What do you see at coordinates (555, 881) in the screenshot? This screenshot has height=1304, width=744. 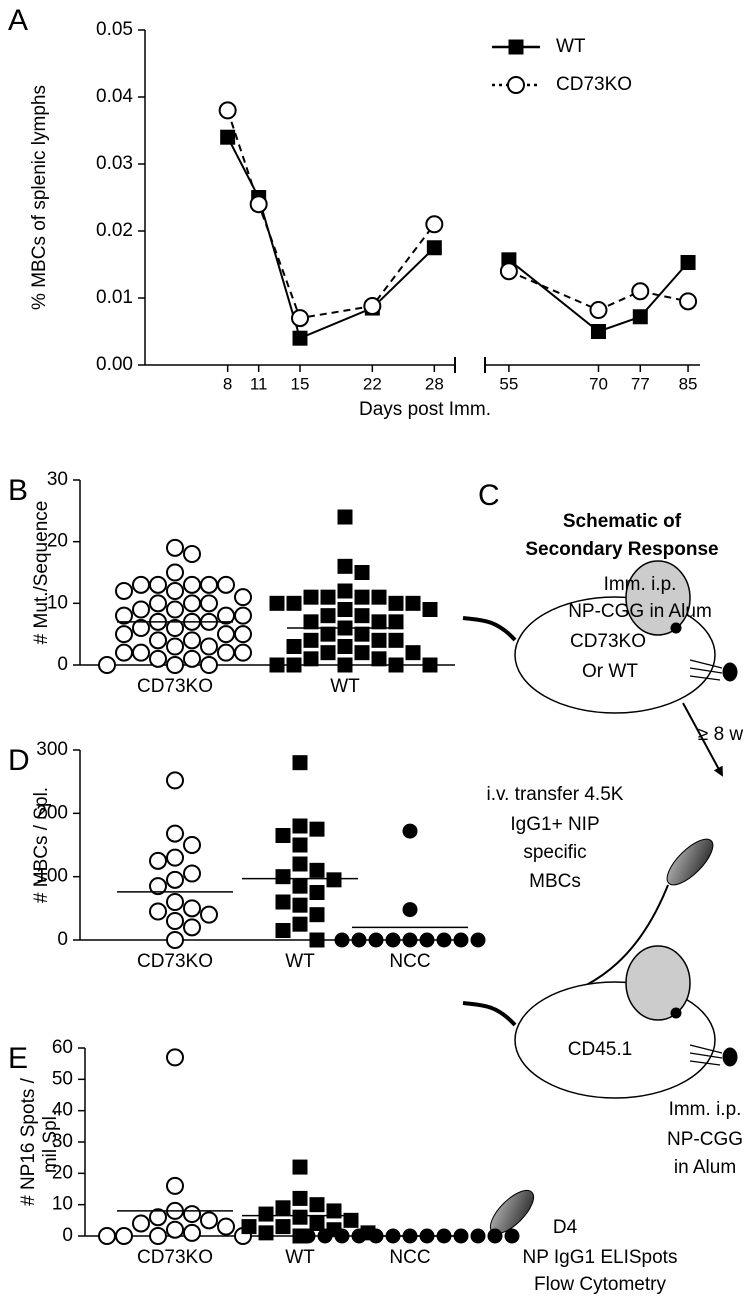 I see `schematic-label: MBCs` at bounding box center [555, 881].